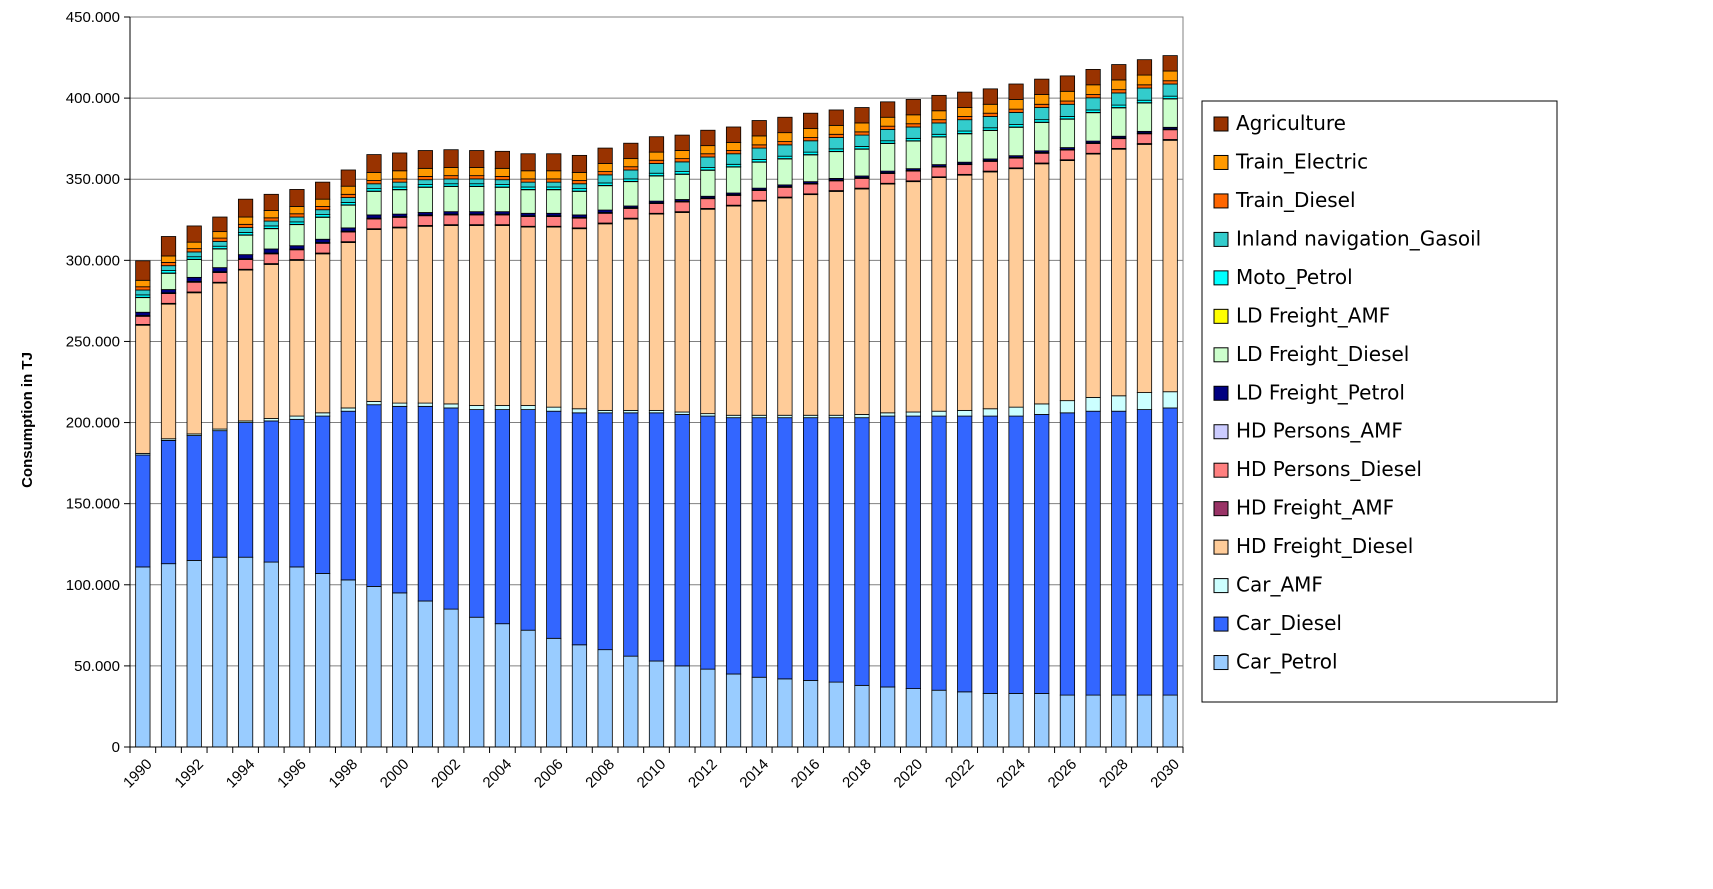  I want to click on bar-stack-1994, so click(245, 473).